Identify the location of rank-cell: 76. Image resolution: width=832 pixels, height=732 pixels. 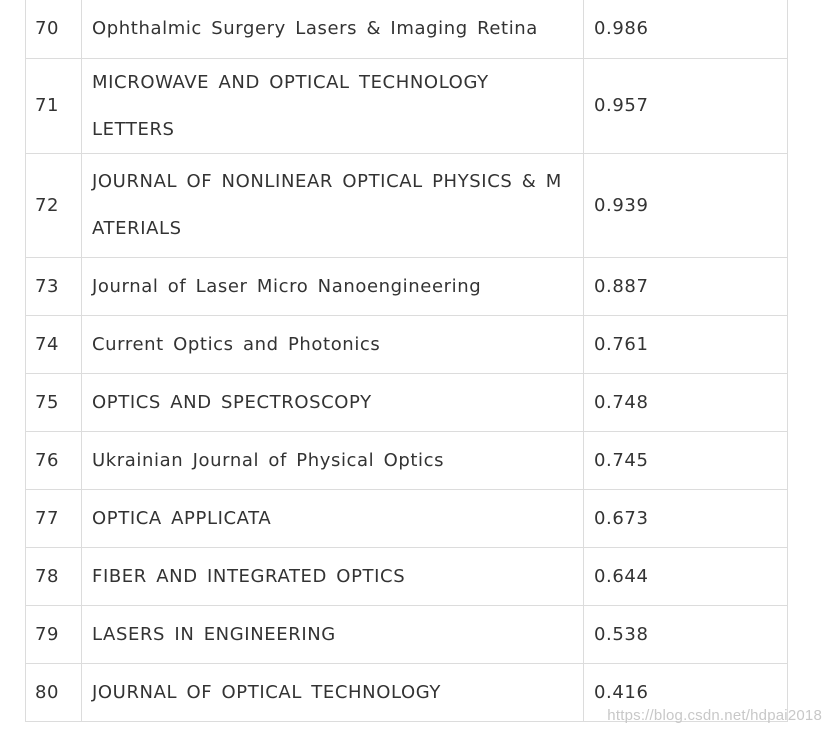
(53, 460).